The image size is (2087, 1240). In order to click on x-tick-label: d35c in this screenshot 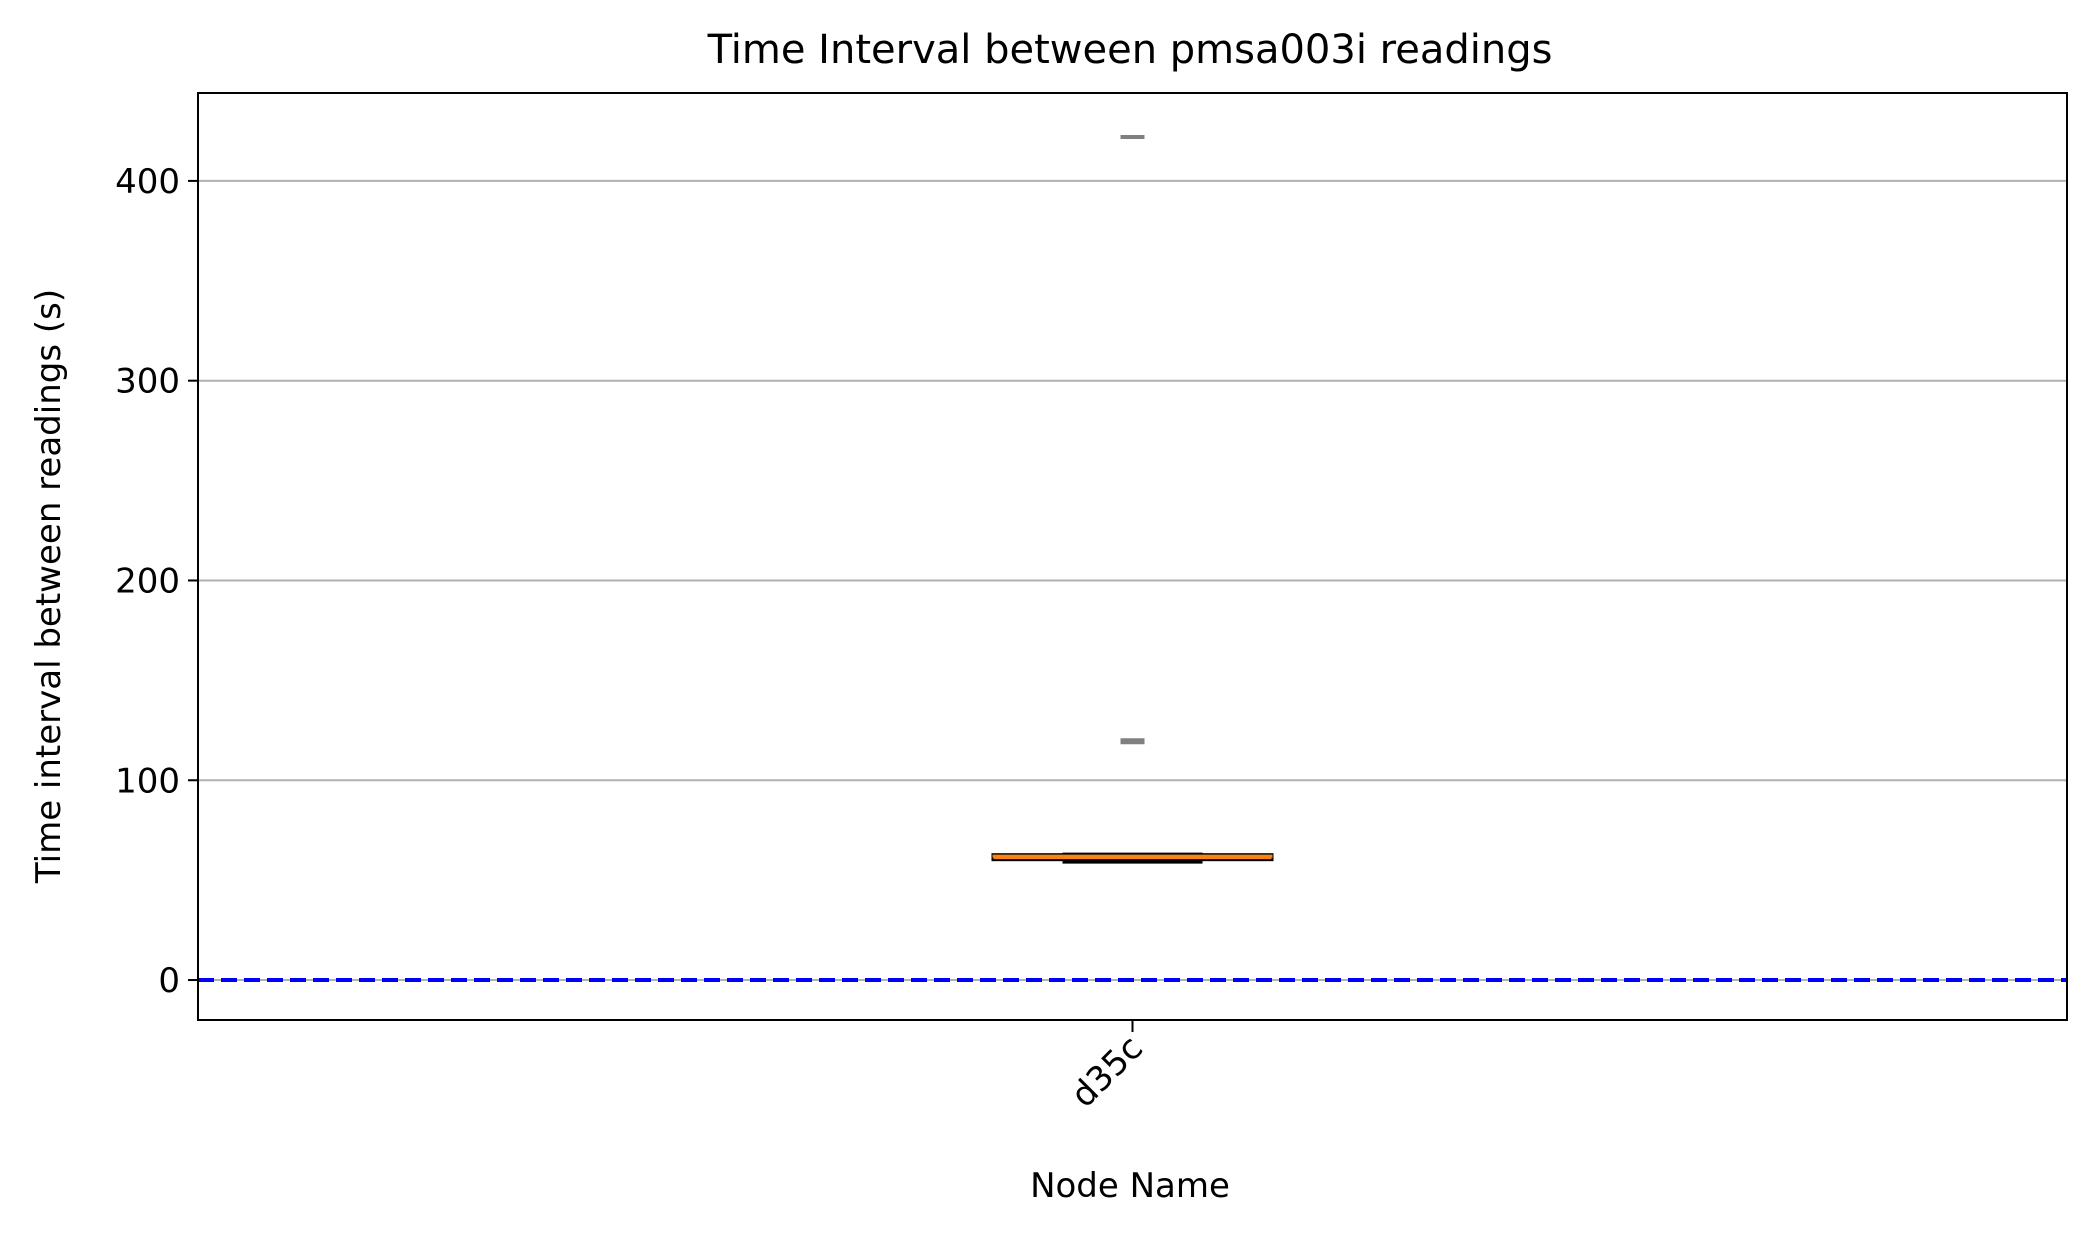, I will do `click(1107, 1071)`.